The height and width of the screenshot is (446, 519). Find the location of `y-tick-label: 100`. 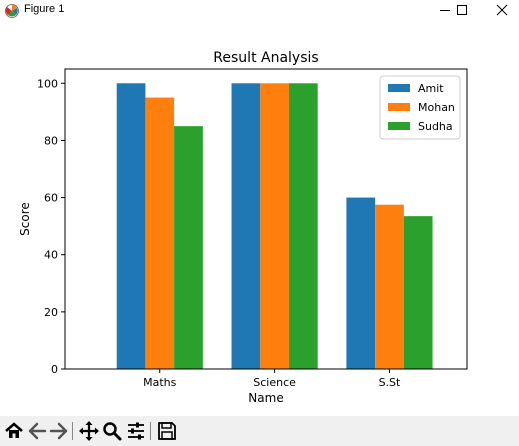

y-tick-label: 100 is located at coordinates (47, 83).